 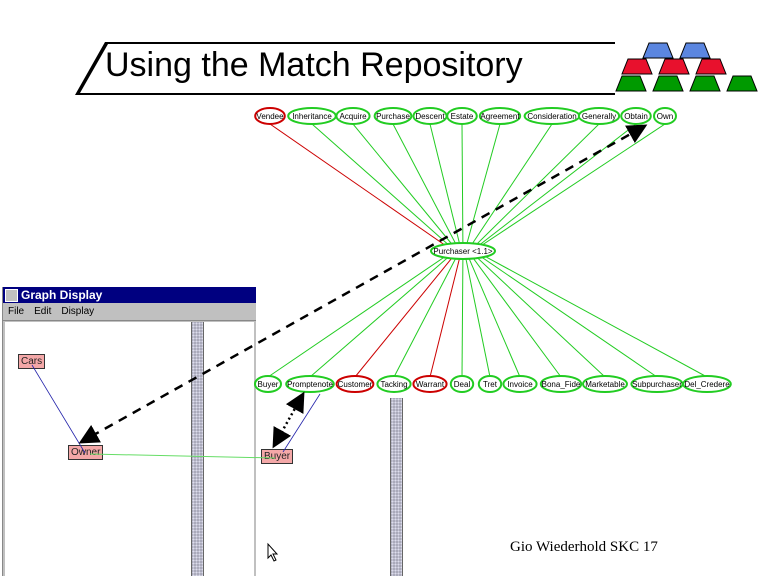 I want to click on node-center: Purchaser <1.1>, so click(x=463, y=251).